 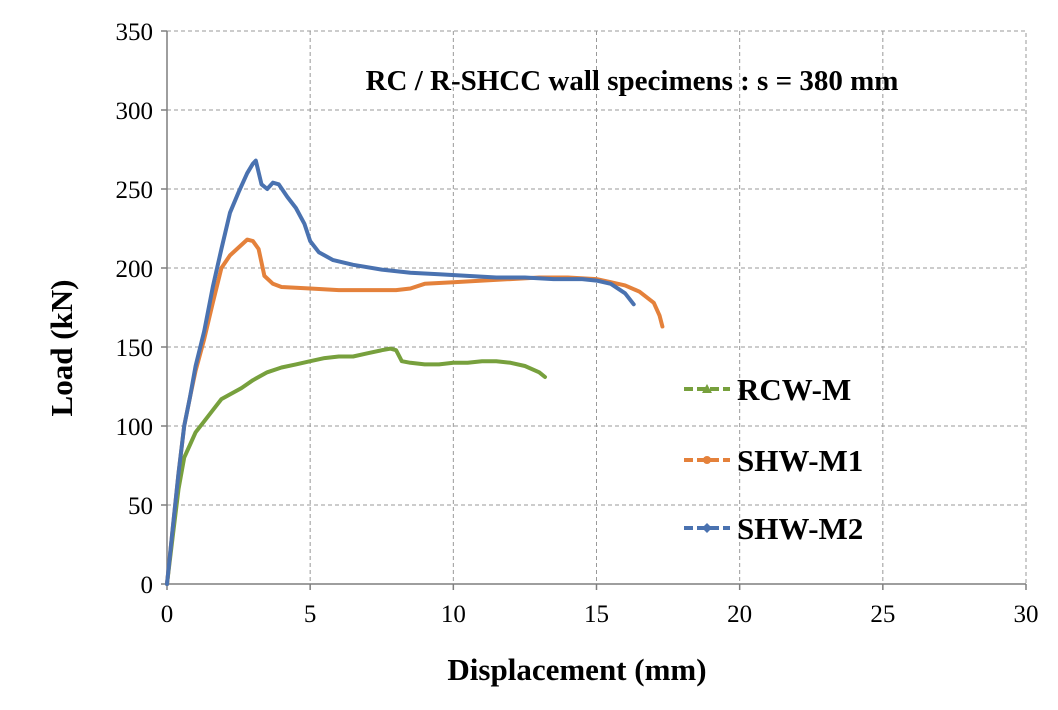 I want to click on y-tick-label: 100, so click(x=135, y=427).